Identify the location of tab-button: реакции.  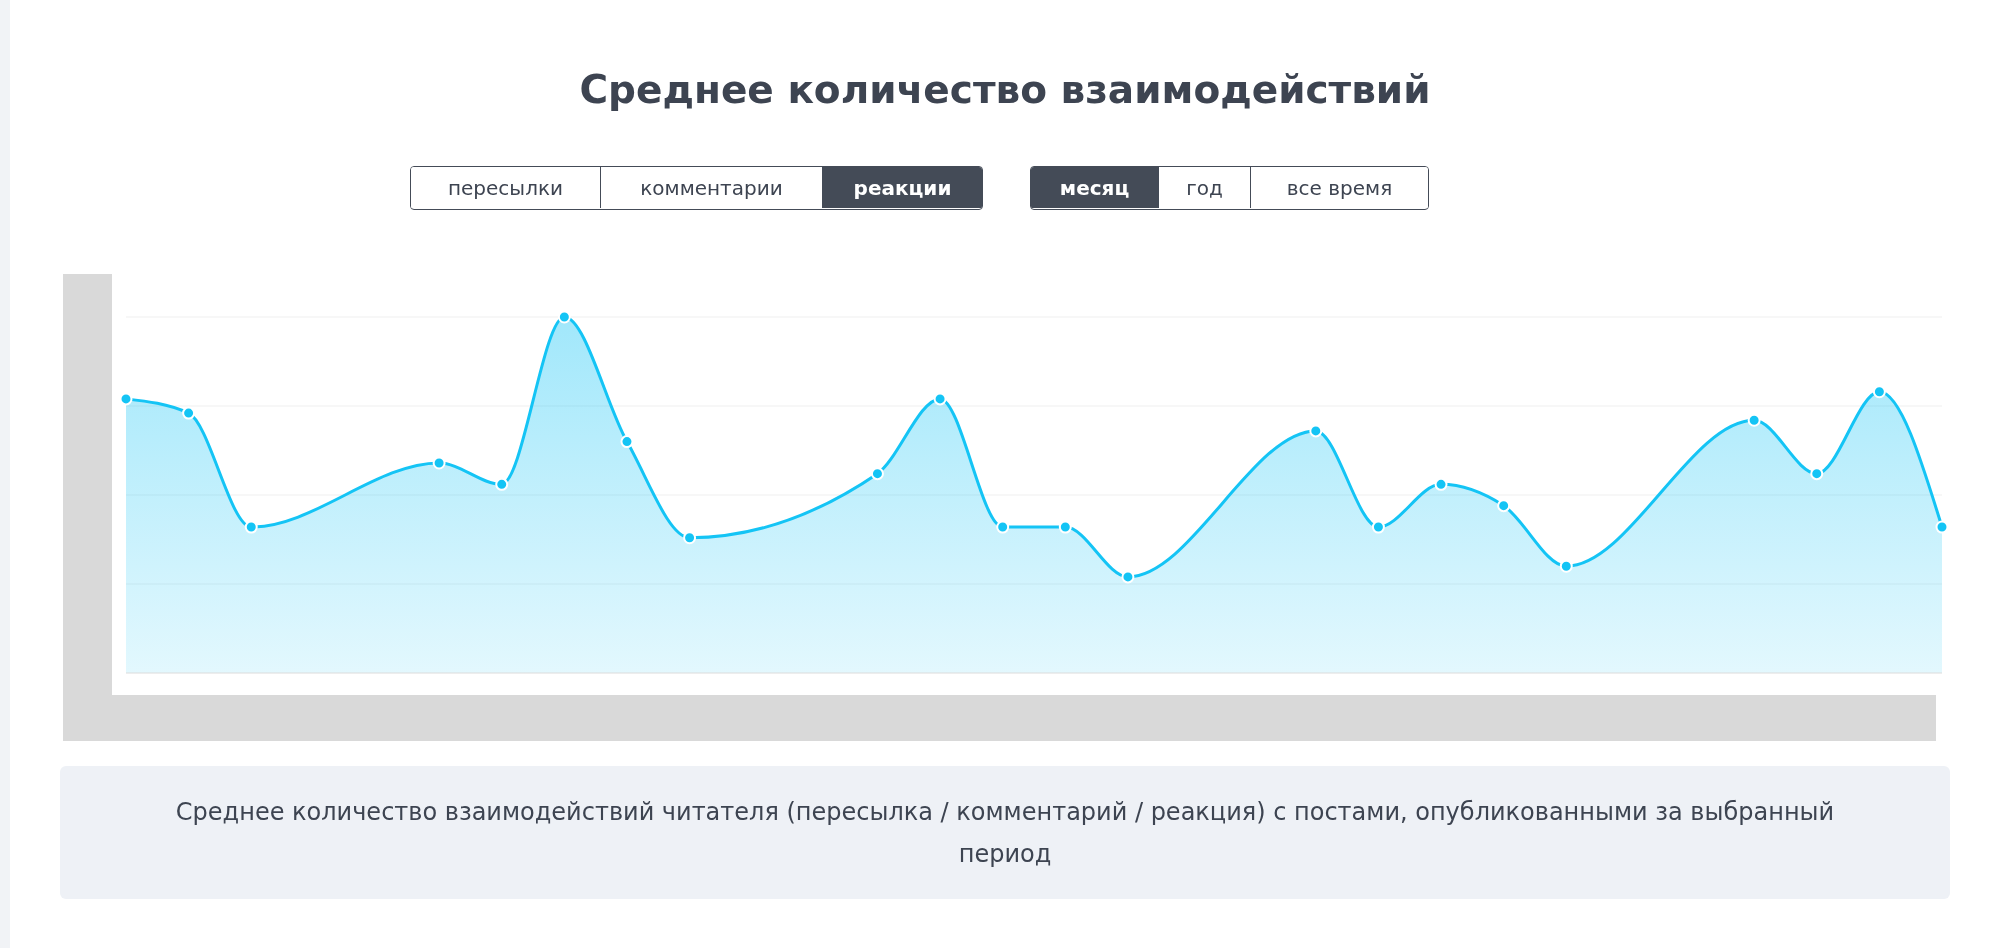
(902, 187).